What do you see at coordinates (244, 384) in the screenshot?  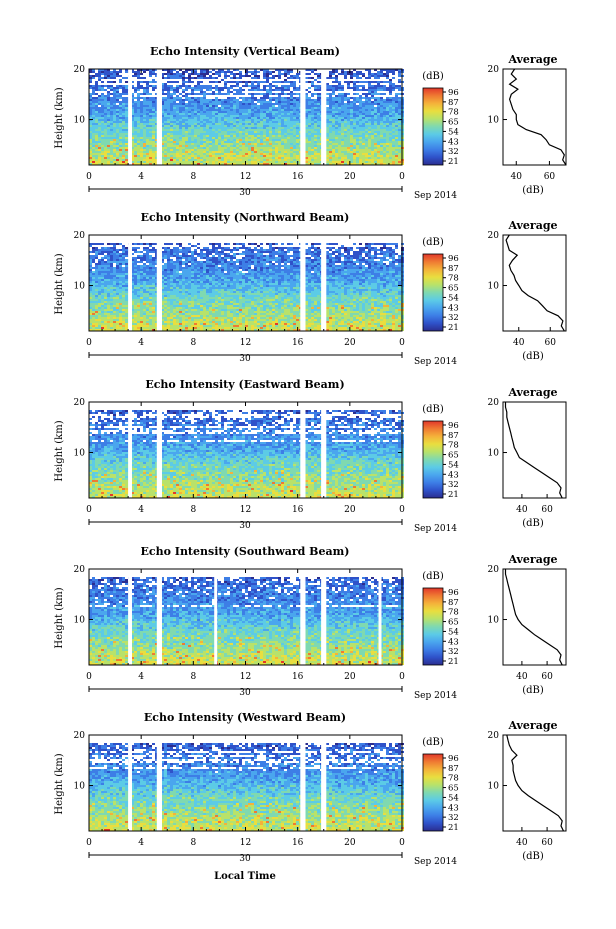 I see `panel-title: Echo Intensity (Eastward Beam)` at bounding box center [244, 384].